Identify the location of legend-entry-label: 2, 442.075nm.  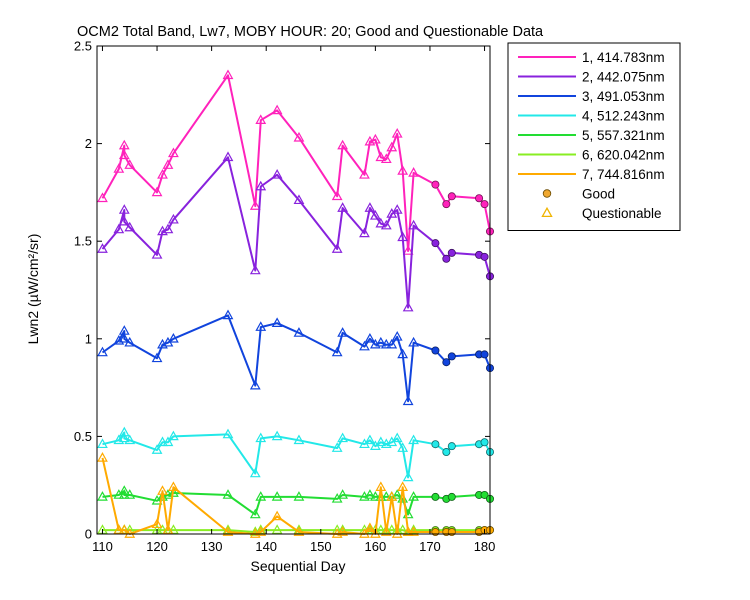
(623, 77).